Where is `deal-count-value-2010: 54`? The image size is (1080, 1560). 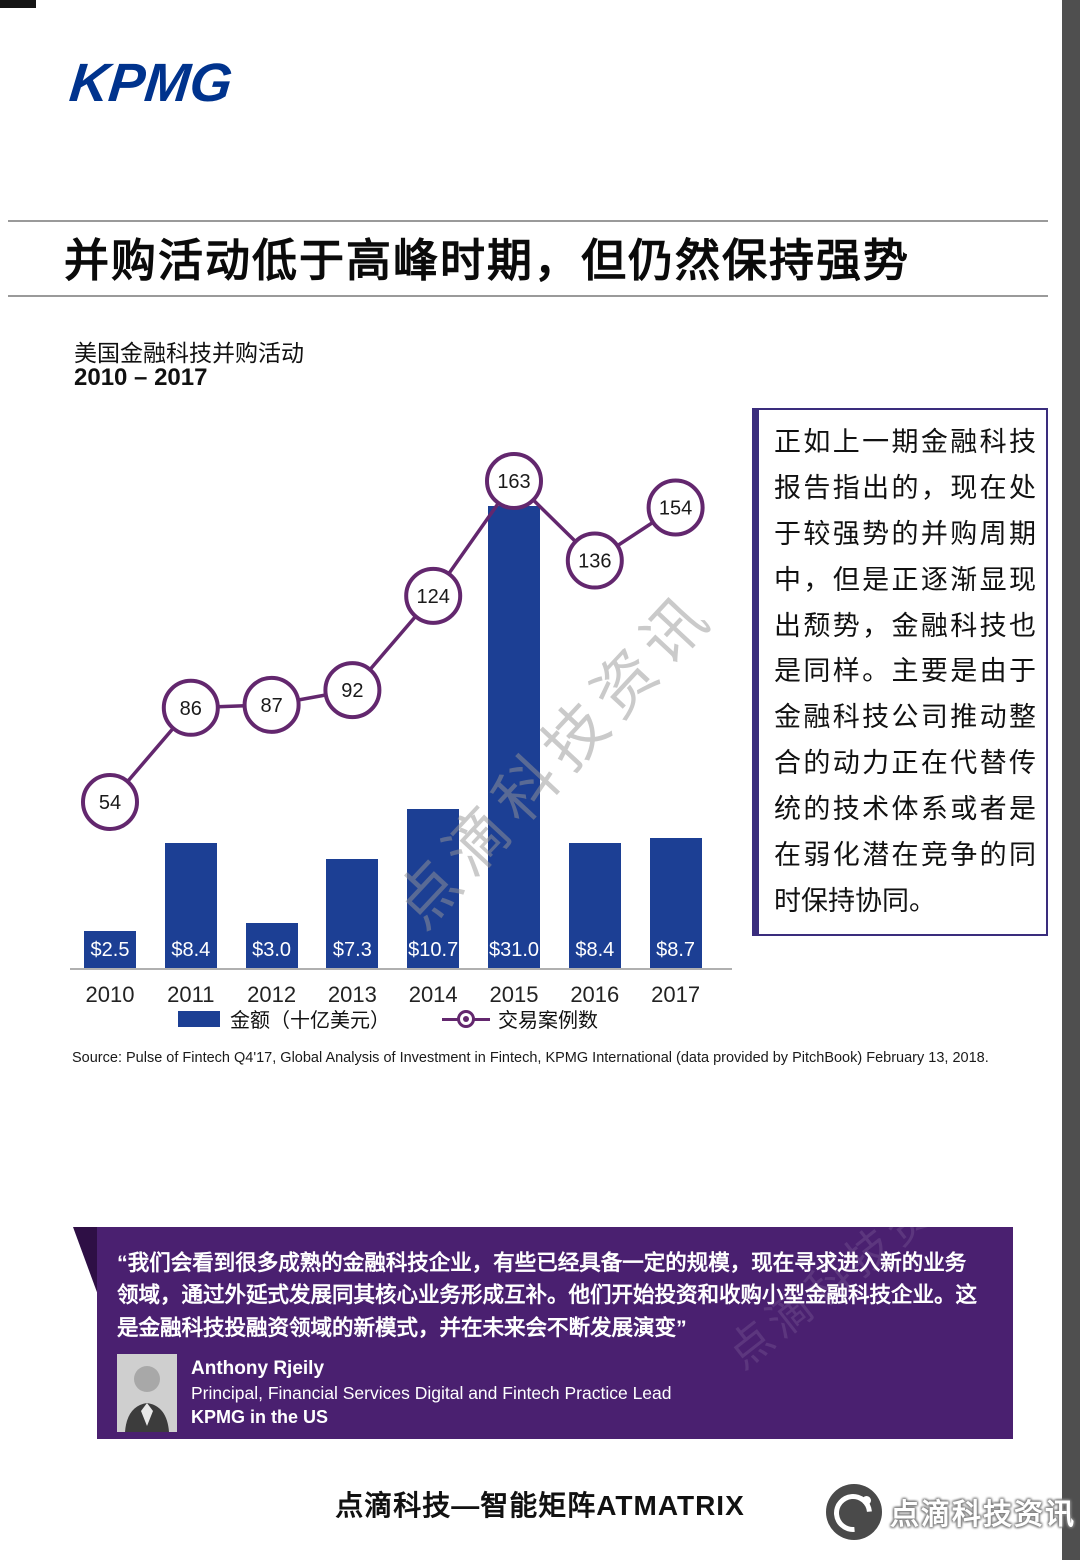 deal-count-value-2010: 54 is located at coordinates (110, 803).